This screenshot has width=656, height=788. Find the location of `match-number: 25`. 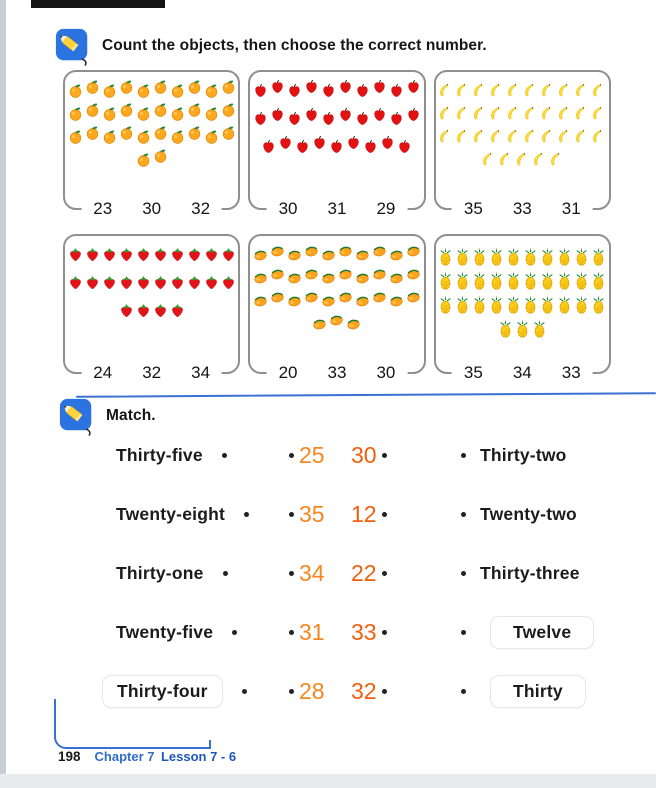

match-number: 25 is located at coordinates (312, 455).